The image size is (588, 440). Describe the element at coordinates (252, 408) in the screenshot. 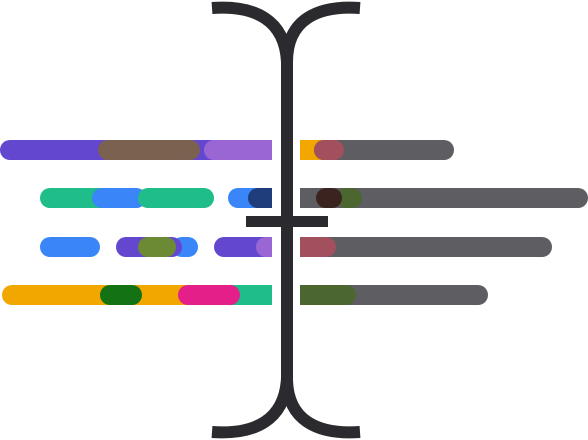

I see `cursor-bottom-left-arm` at that location.